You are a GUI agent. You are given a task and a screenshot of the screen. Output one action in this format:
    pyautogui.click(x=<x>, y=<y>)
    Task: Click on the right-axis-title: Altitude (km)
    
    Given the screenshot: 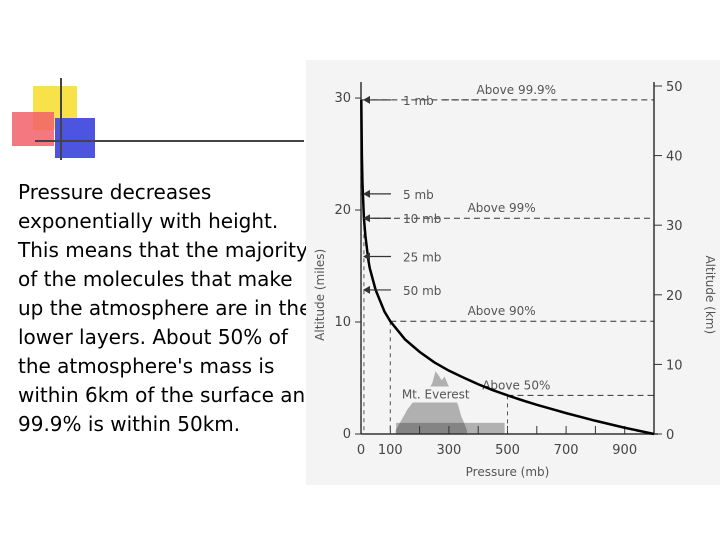 What is the action you would take?
    pyautogui.click(x=710, y=294)
    